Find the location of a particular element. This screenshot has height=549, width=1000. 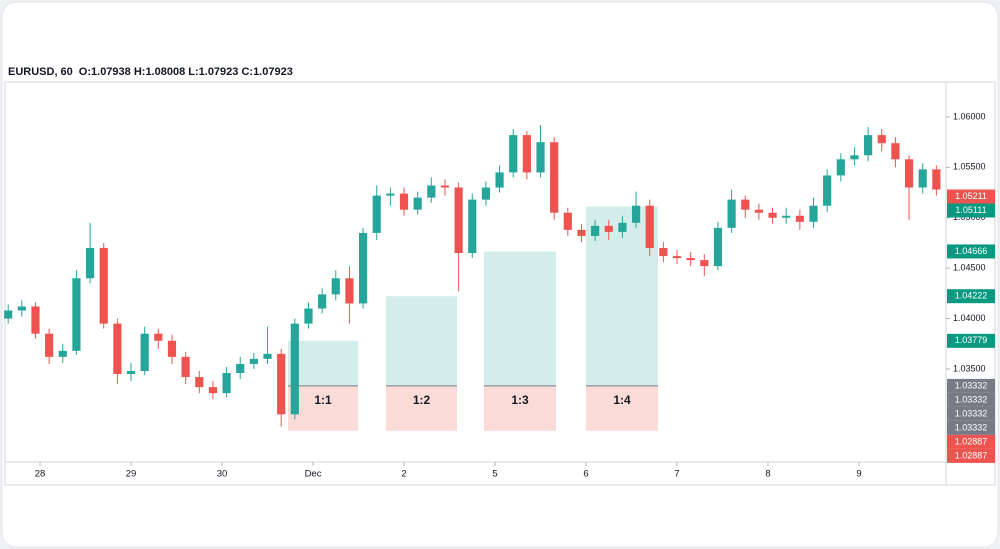

price-label: 1.04222 is located at coordinates (971, 296).